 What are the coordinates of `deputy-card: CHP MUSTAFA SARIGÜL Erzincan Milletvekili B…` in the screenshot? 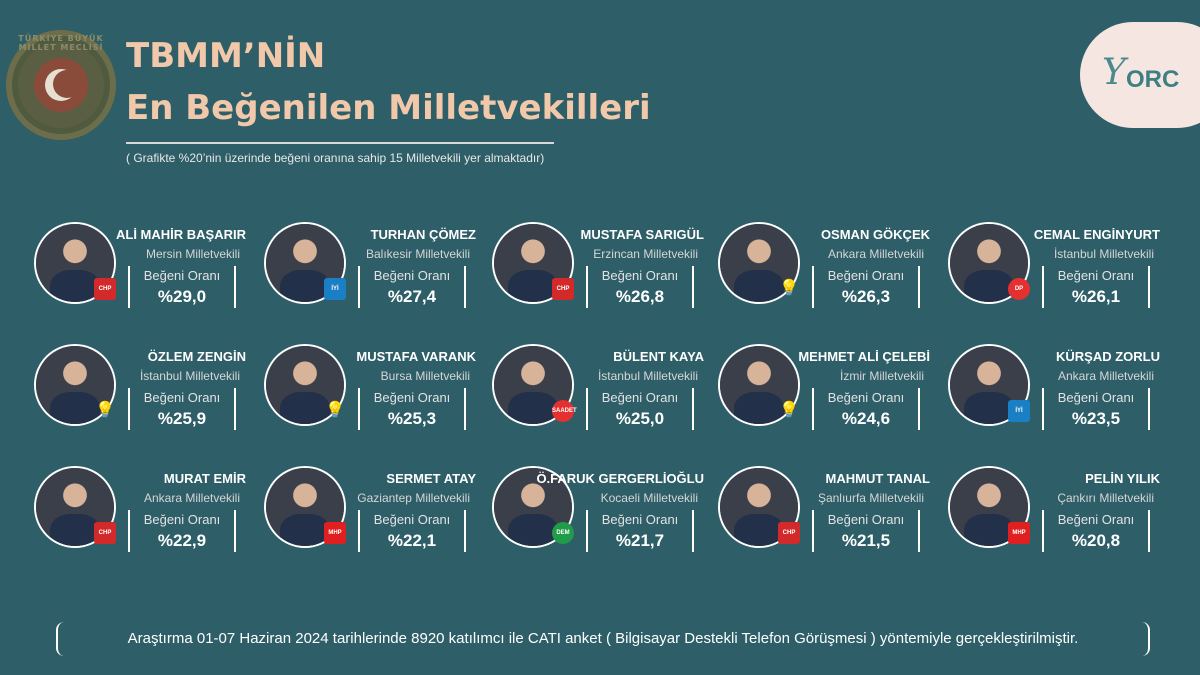 It's located at (599, 269).